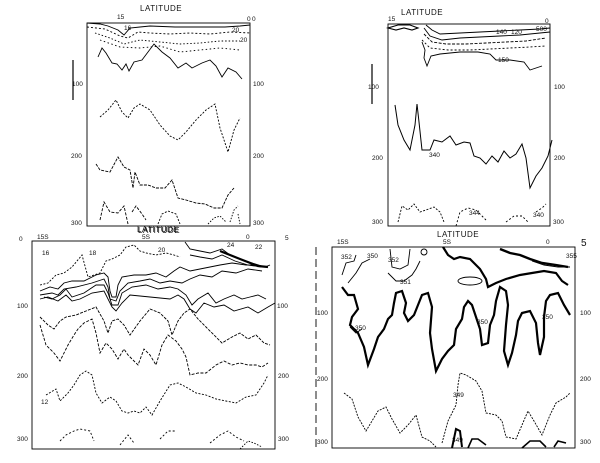  Describe the element at coordinates (571, 256) in the screenshot. I see `contour-label: 355` at that location.